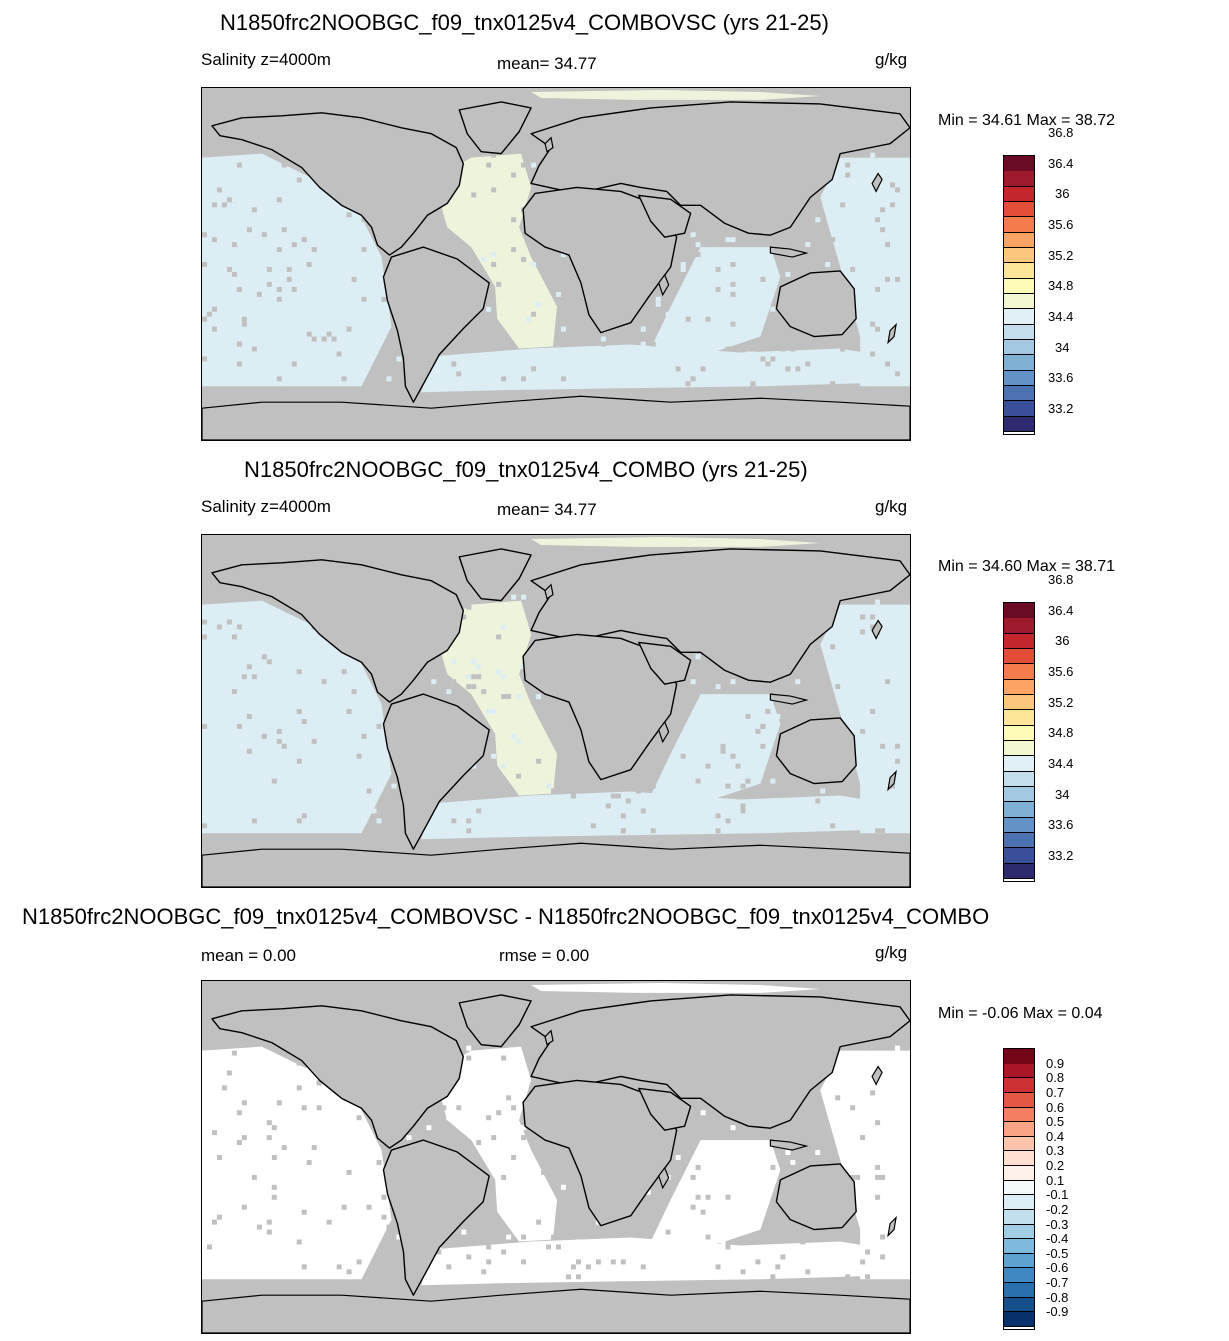 Image resolution: width=1229 pixels, height=1341 pixels. I want to click on panel-1-colorbar, so click(1019, 295).